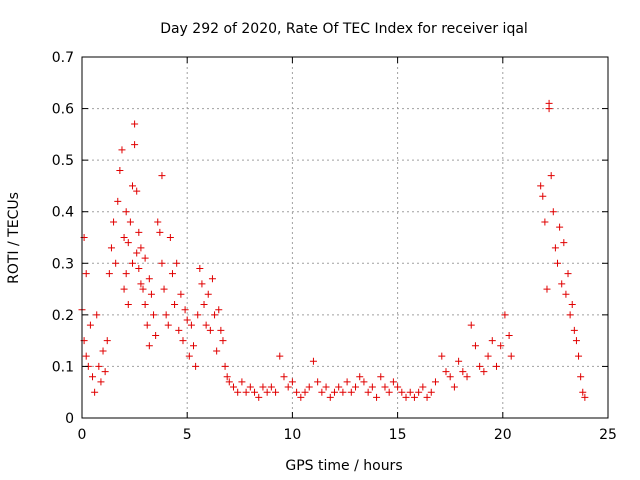 This screenshot has height=480, width=640. What do you see at coordinates (343, 466) in the screenshot?
I see `x-axis-label: GPS time / hours` at bounding box center [343, 466].